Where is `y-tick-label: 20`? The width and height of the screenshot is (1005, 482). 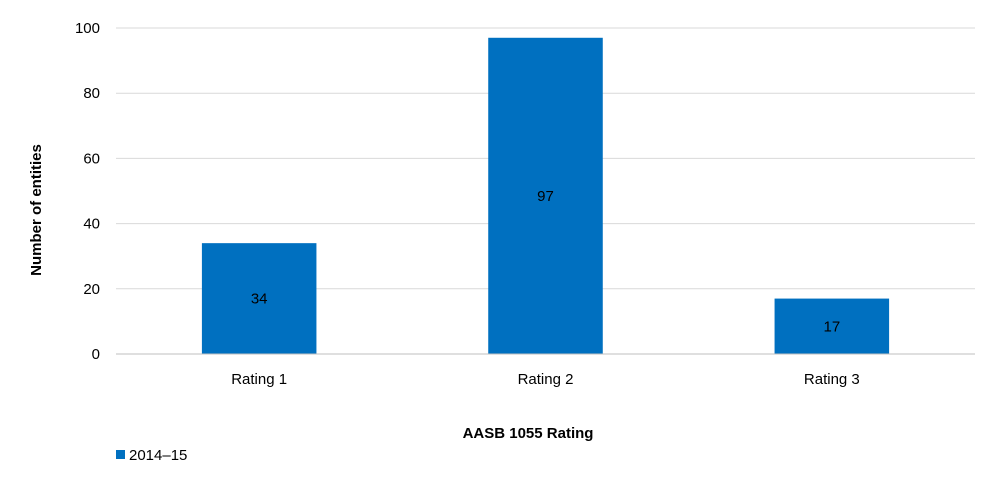 y-tick-label: 20 is located at coordinates (91, 289).